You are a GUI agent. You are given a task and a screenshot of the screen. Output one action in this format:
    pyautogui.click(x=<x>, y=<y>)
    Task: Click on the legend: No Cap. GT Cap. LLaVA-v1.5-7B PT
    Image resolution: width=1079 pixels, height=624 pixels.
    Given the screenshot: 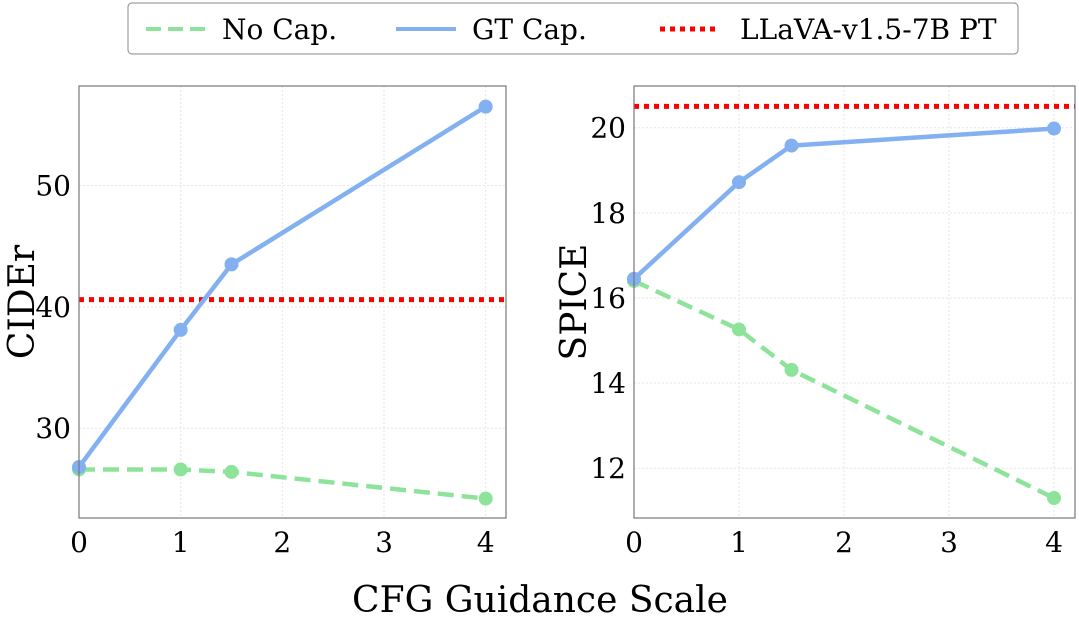 What is the action you would take?
    pyautogui.click(x=573, y=28)
    